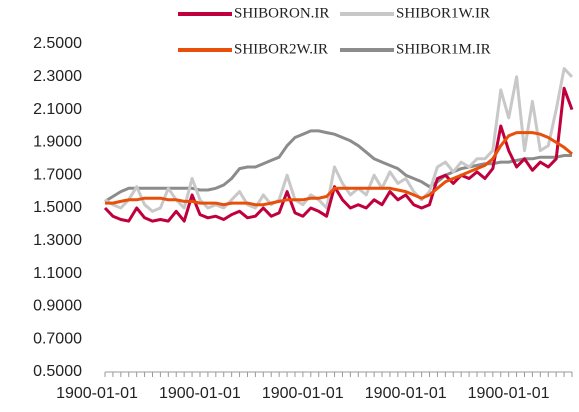 The height and width of the screenshot is (412, 579). I want to click on series-line, so click(339, 169).